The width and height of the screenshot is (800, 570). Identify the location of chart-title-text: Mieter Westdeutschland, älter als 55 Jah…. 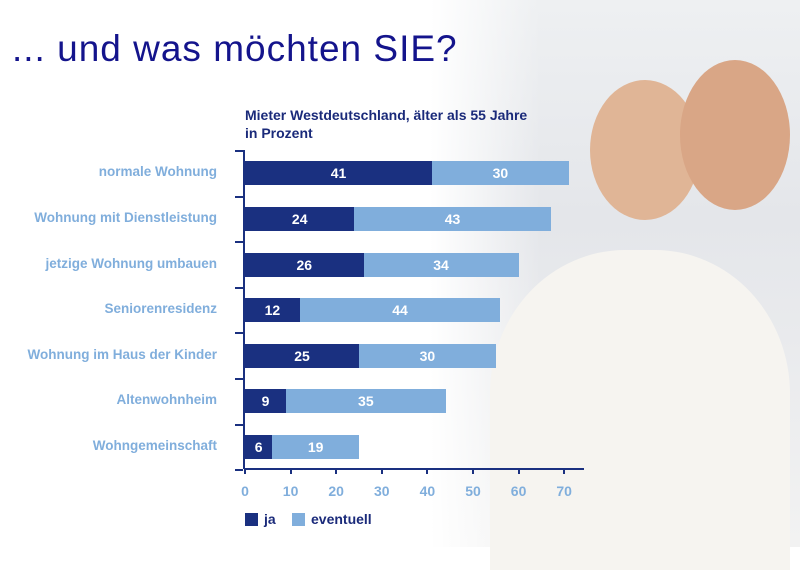
(386, 115).